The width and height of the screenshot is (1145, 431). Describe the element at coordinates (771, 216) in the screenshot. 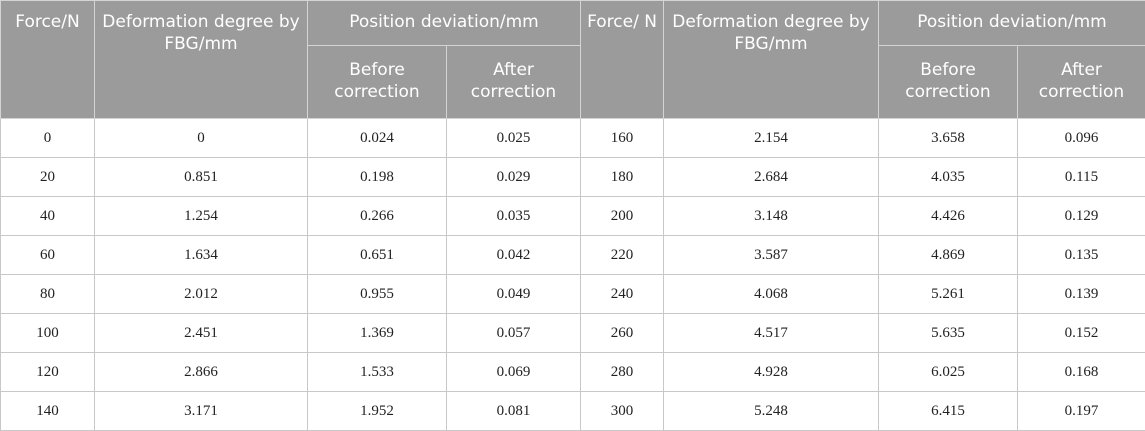

I see `cell: 3.148` at that location.